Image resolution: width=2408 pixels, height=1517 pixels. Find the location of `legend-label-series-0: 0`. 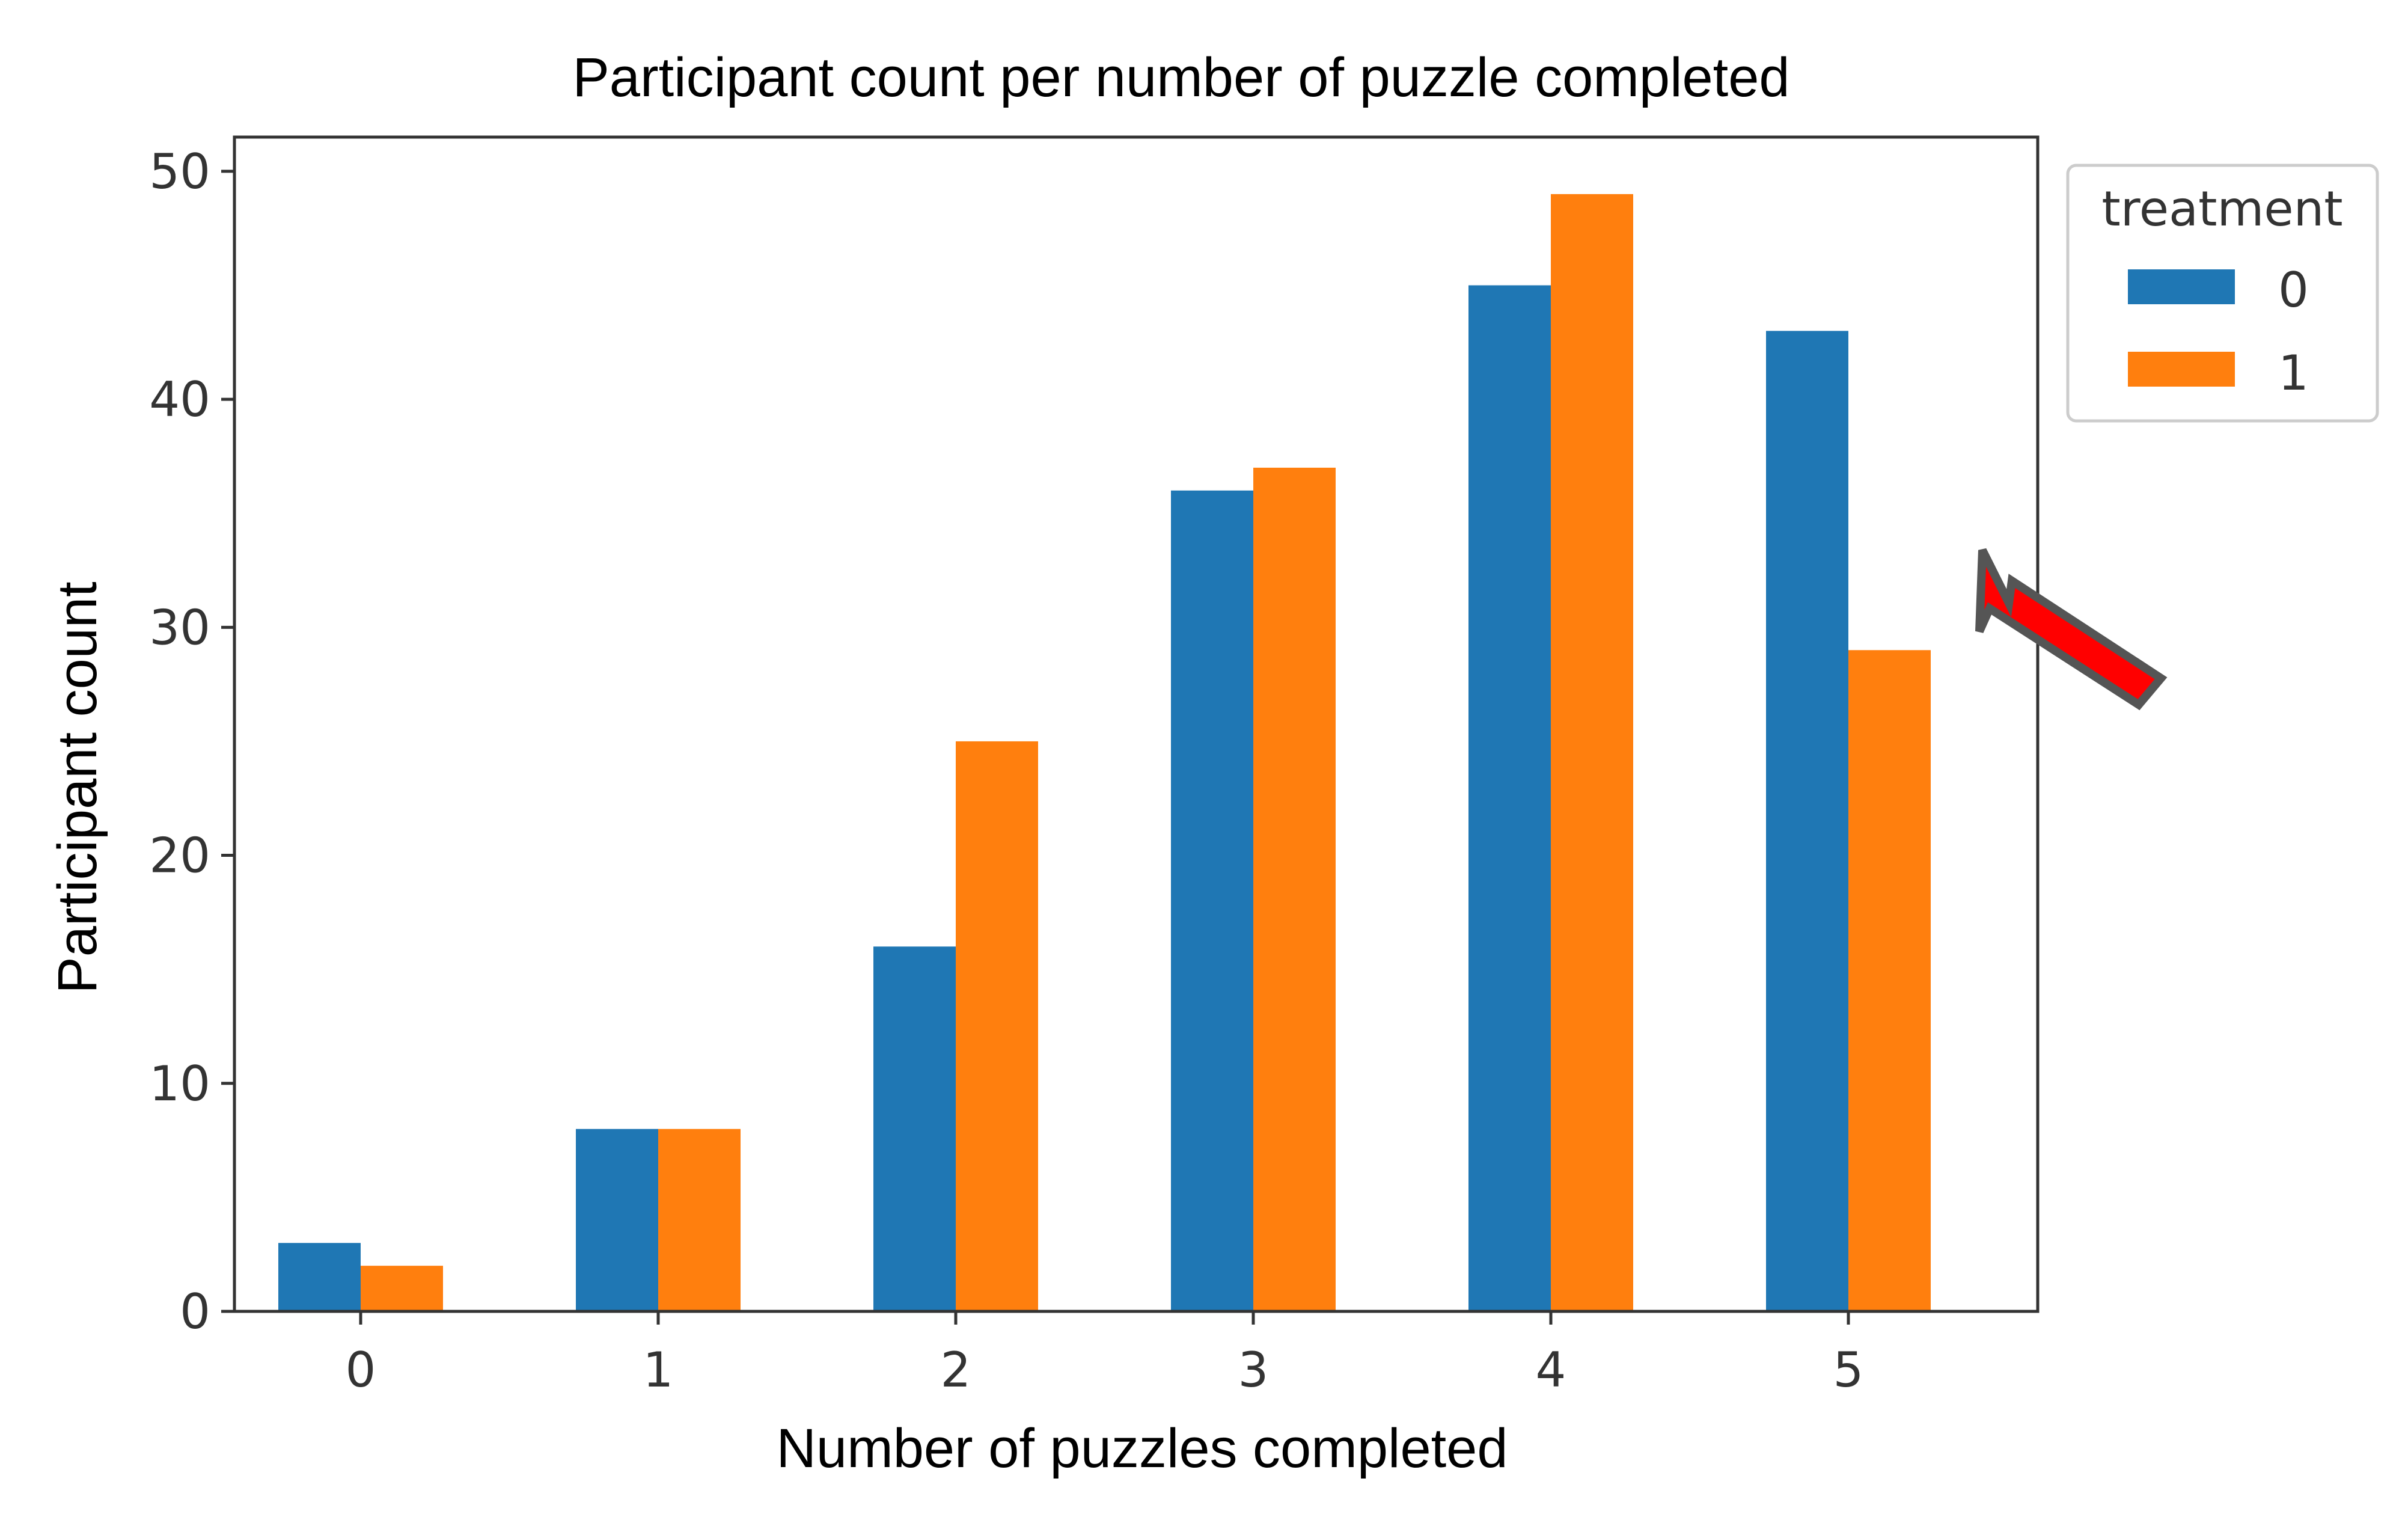

legend-label-series-0: 0 is located at coordinates (2293, 290).